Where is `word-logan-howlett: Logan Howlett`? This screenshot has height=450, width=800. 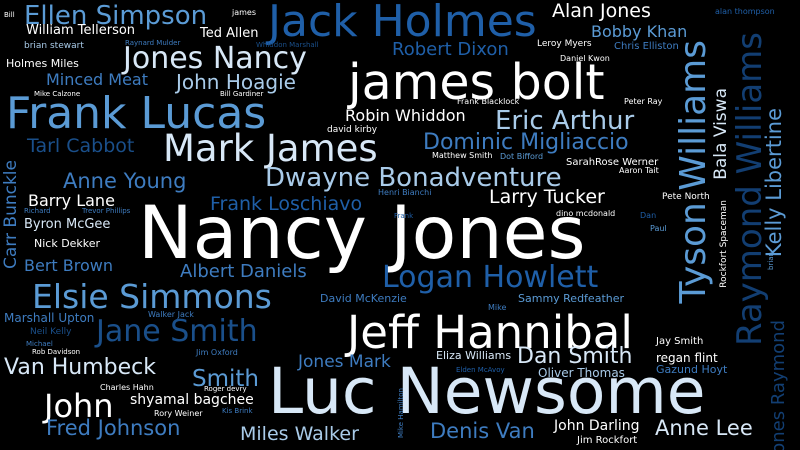 word-logan-howlett: Logan Howlett is located at coordinates (490, 277).